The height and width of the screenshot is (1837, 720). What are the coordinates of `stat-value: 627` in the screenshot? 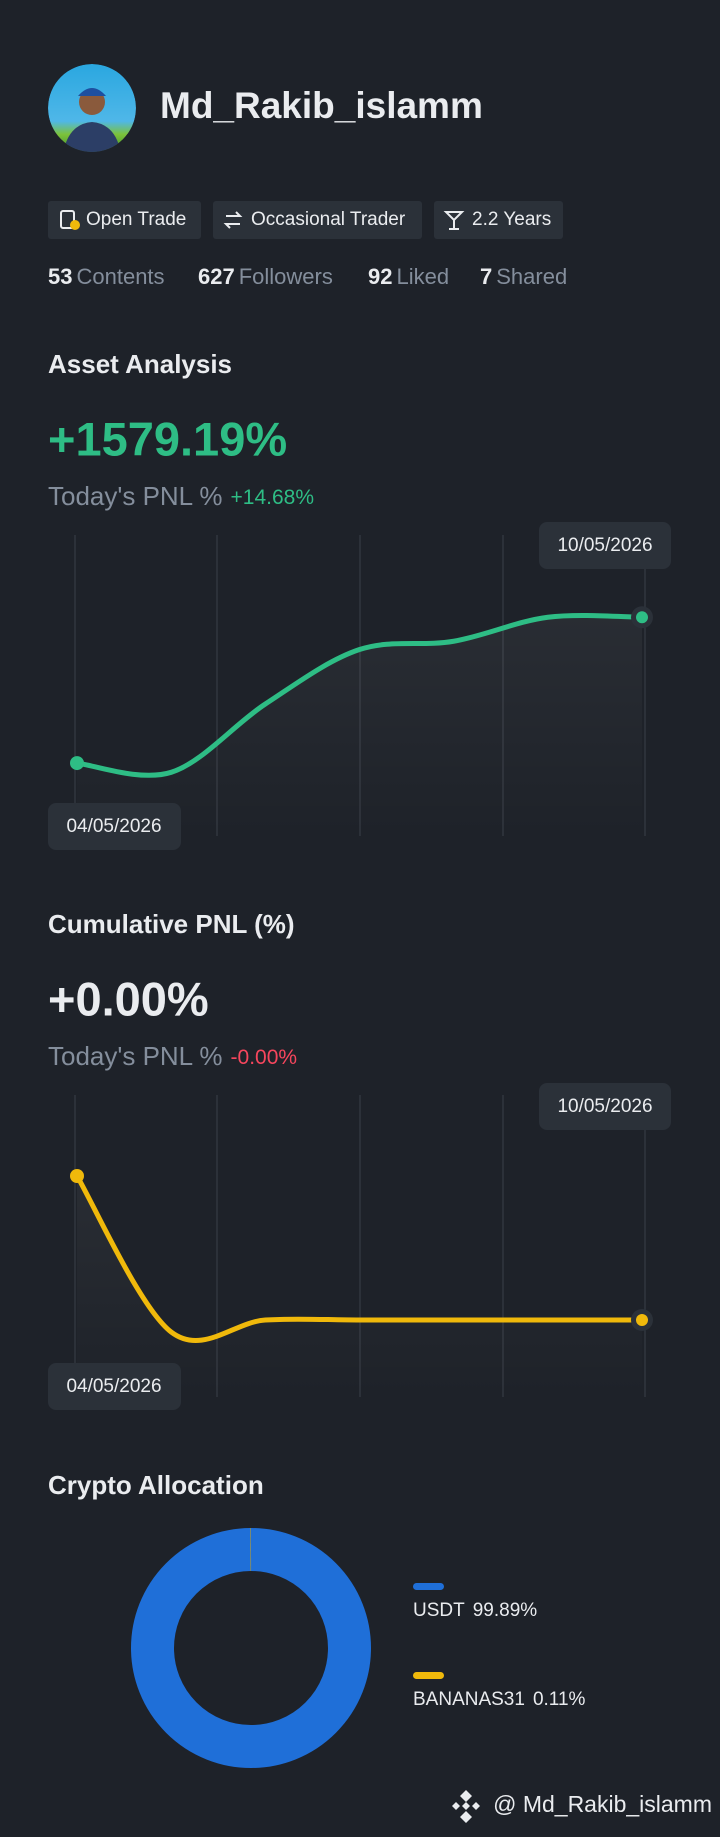 It's located at (216, 276).